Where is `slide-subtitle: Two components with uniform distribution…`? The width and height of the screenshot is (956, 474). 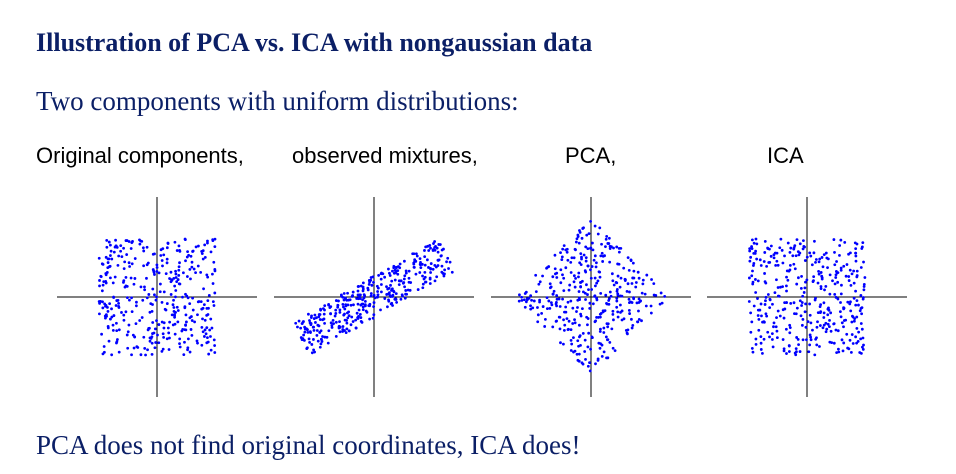 slide-subtitle: Two components with uniform distribution… is located at coordinates (277, 101).